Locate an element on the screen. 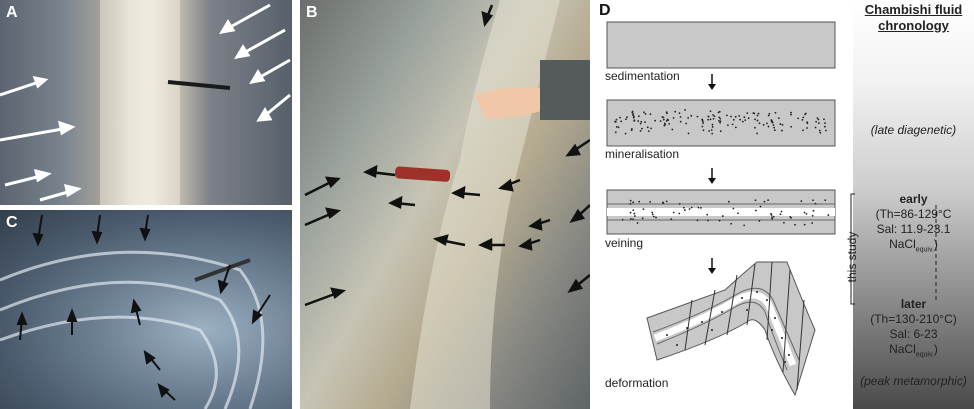 Image resolution: width=974 pixels, height=409 pixels. sleeve-shape is located at coordinates (565, 90).